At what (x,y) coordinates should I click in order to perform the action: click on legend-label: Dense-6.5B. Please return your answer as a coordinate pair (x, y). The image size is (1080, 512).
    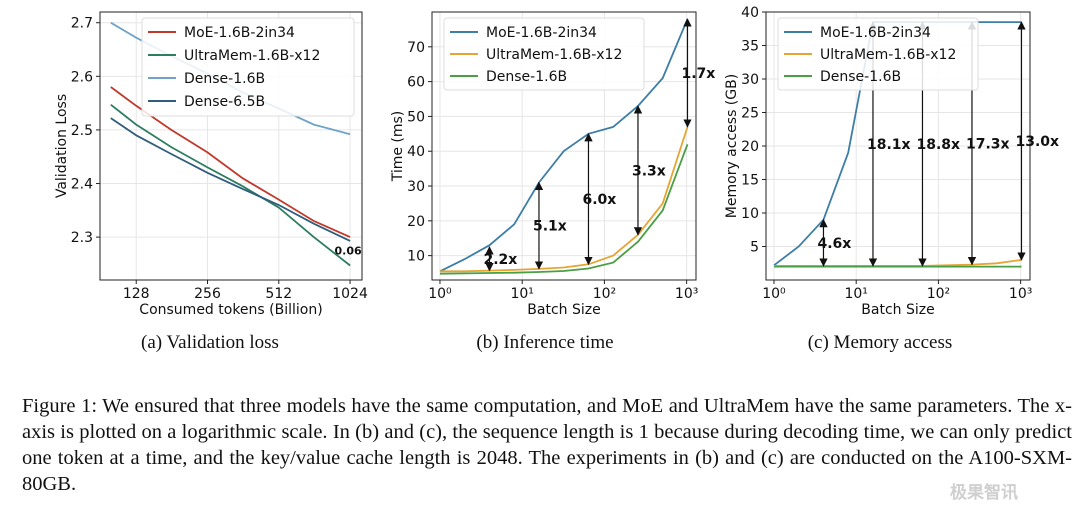
    Looking at the image, I should click on (224, 102).